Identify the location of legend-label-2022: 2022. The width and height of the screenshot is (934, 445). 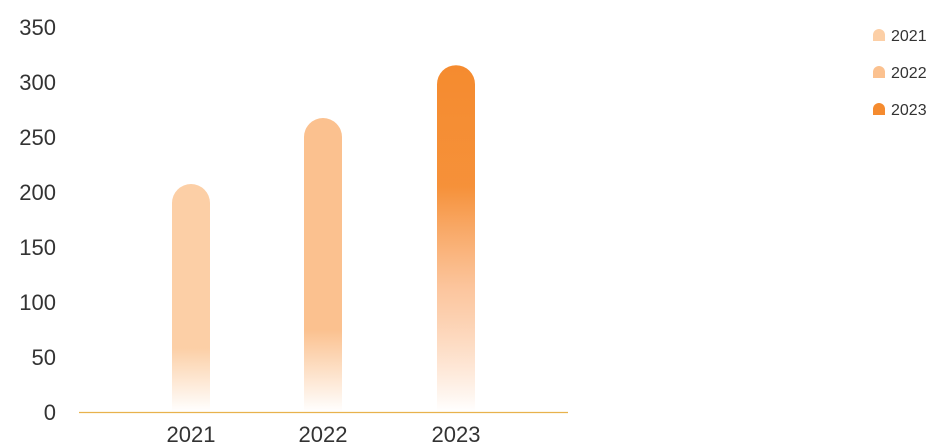
(909, 73).